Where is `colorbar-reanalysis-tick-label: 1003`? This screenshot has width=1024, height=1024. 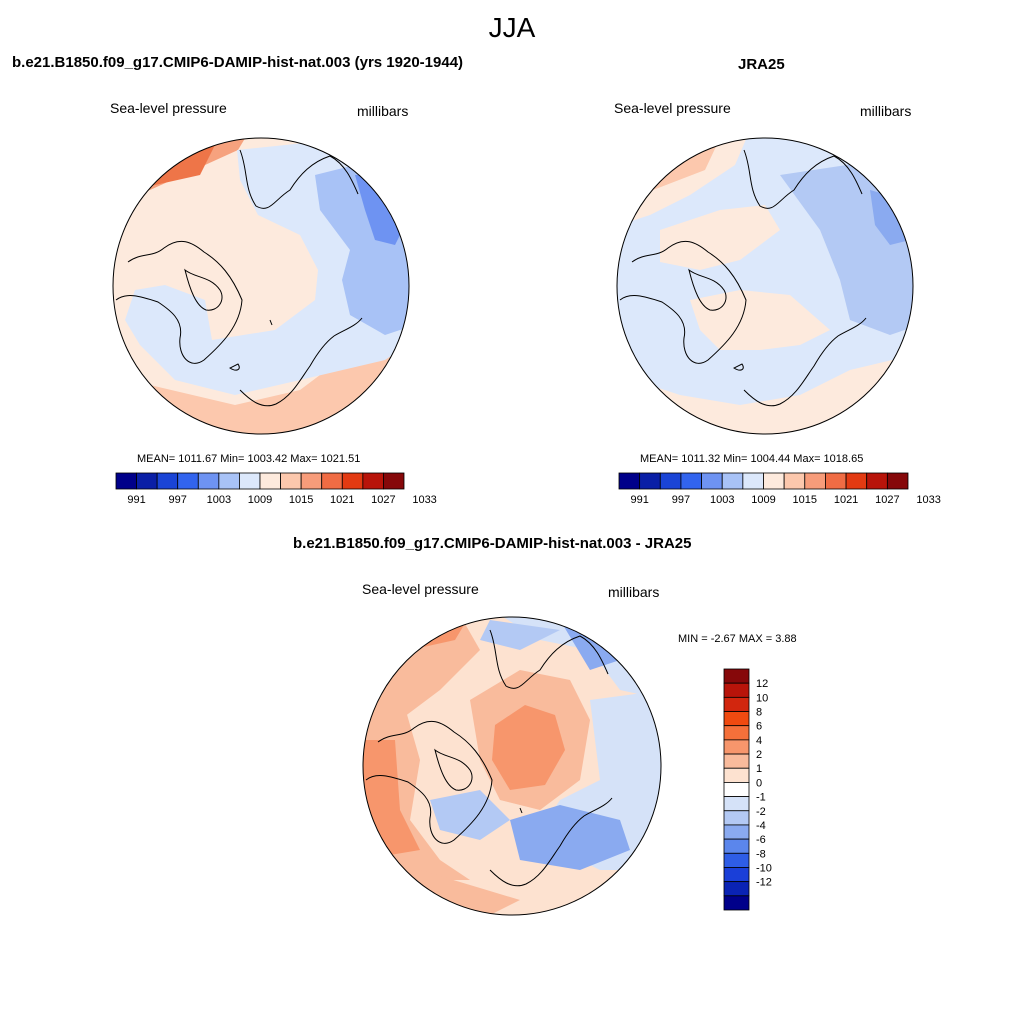
colorbar-reanalysis-tick-label: 1003 is located at coordinates (722, 500).